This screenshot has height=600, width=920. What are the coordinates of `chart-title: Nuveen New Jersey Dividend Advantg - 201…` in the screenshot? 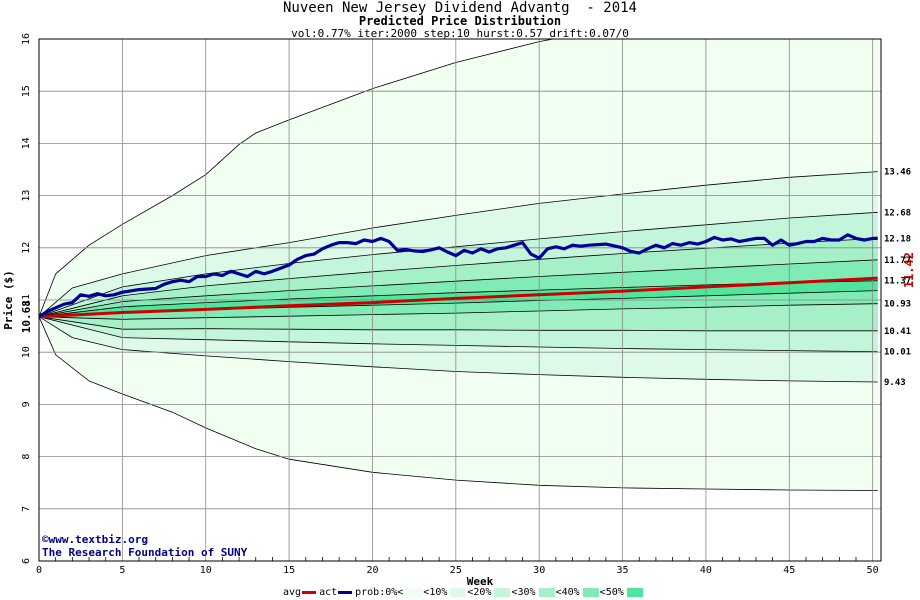 It's located at (459, 8).